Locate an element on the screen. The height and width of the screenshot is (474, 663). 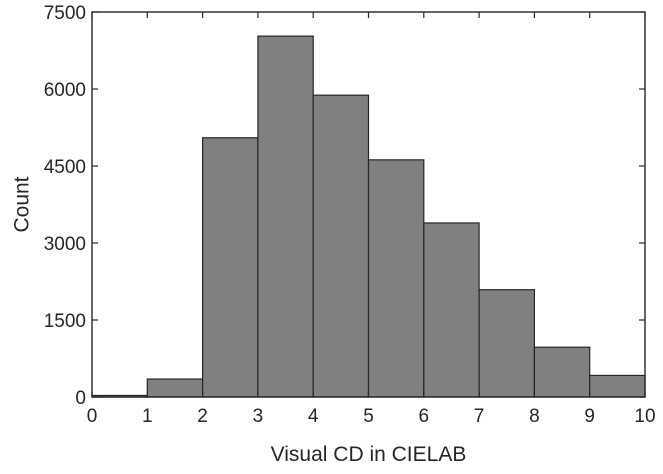
x-tick-label: 4 is located at coordinates (313, 416).